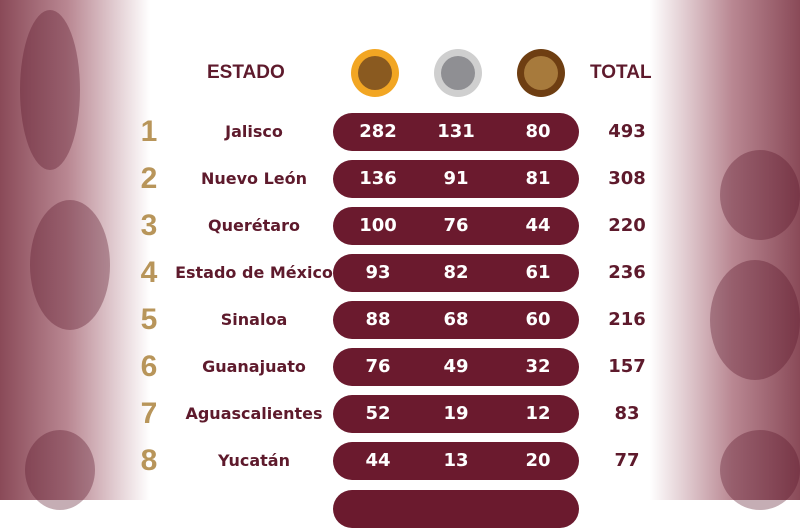 The image size is (800, 528). I want to click on state-name: Guanajuato, so click(254, 366).